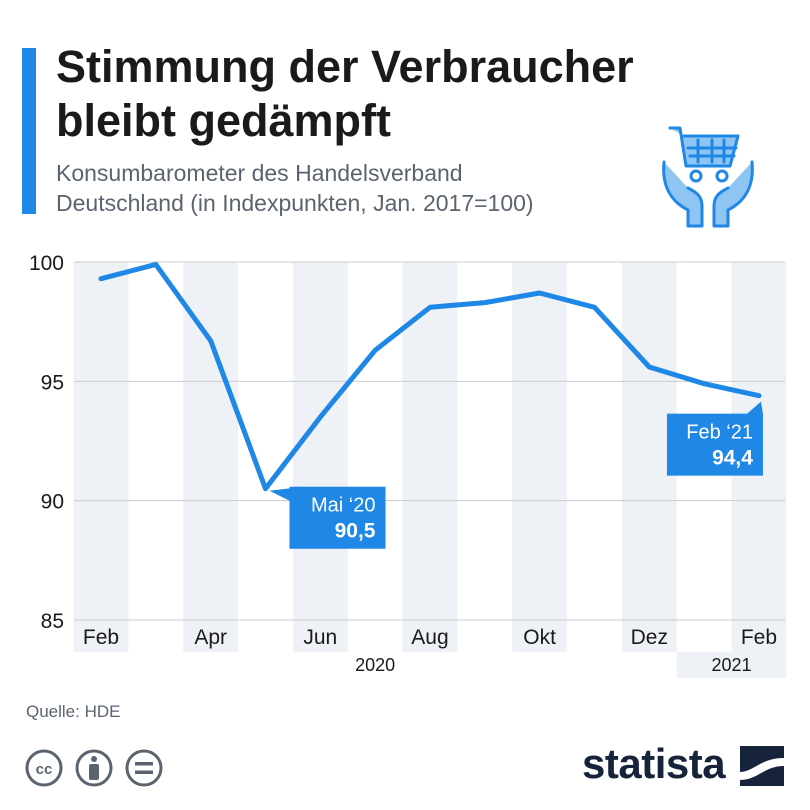 This screenshot has height=810, width=810. I want to click on cc-icon: cc, so click(44, 768).